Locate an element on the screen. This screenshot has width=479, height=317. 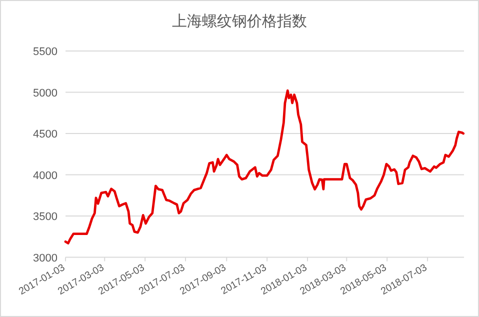
y-tick-label: 5500 is located at coordinates (45, 52).